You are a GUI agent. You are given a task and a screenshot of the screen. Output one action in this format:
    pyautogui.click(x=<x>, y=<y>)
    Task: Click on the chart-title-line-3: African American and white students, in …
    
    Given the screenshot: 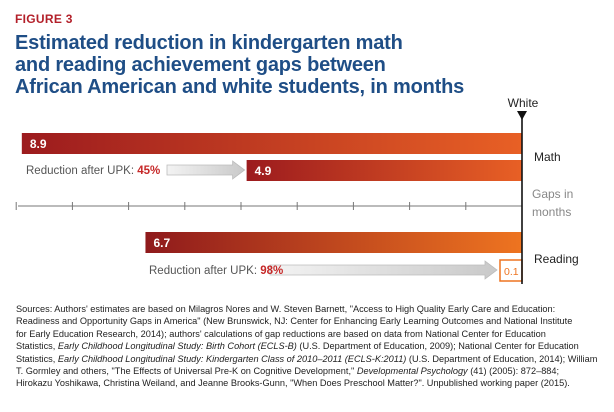 What is the action you would take?
    pyautogui.click(x=240, y=87)
    